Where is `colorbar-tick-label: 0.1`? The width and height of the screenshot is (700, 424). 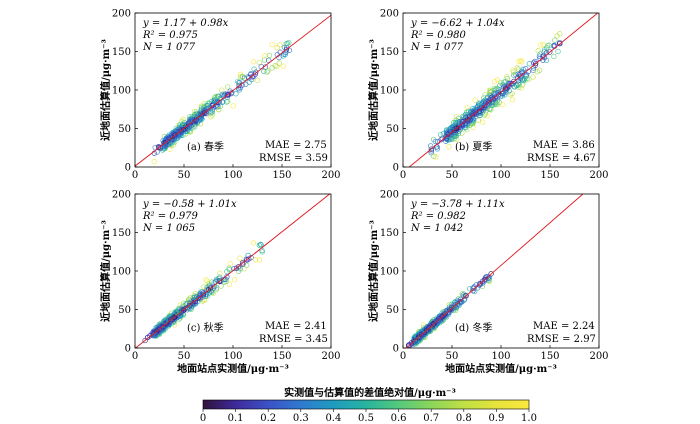 colorbar-tick-label: 0.1 is located at coordinates (236, 418).